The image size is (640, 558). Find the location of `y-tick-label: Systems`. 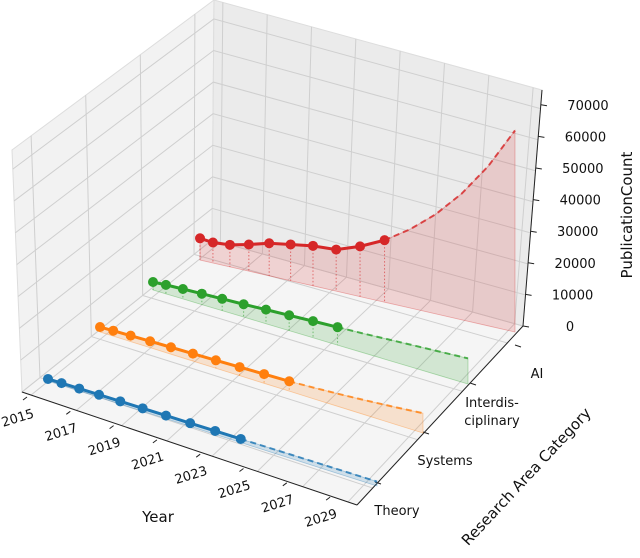

y-tick-label: Systems is located at coordinates (444, 461).